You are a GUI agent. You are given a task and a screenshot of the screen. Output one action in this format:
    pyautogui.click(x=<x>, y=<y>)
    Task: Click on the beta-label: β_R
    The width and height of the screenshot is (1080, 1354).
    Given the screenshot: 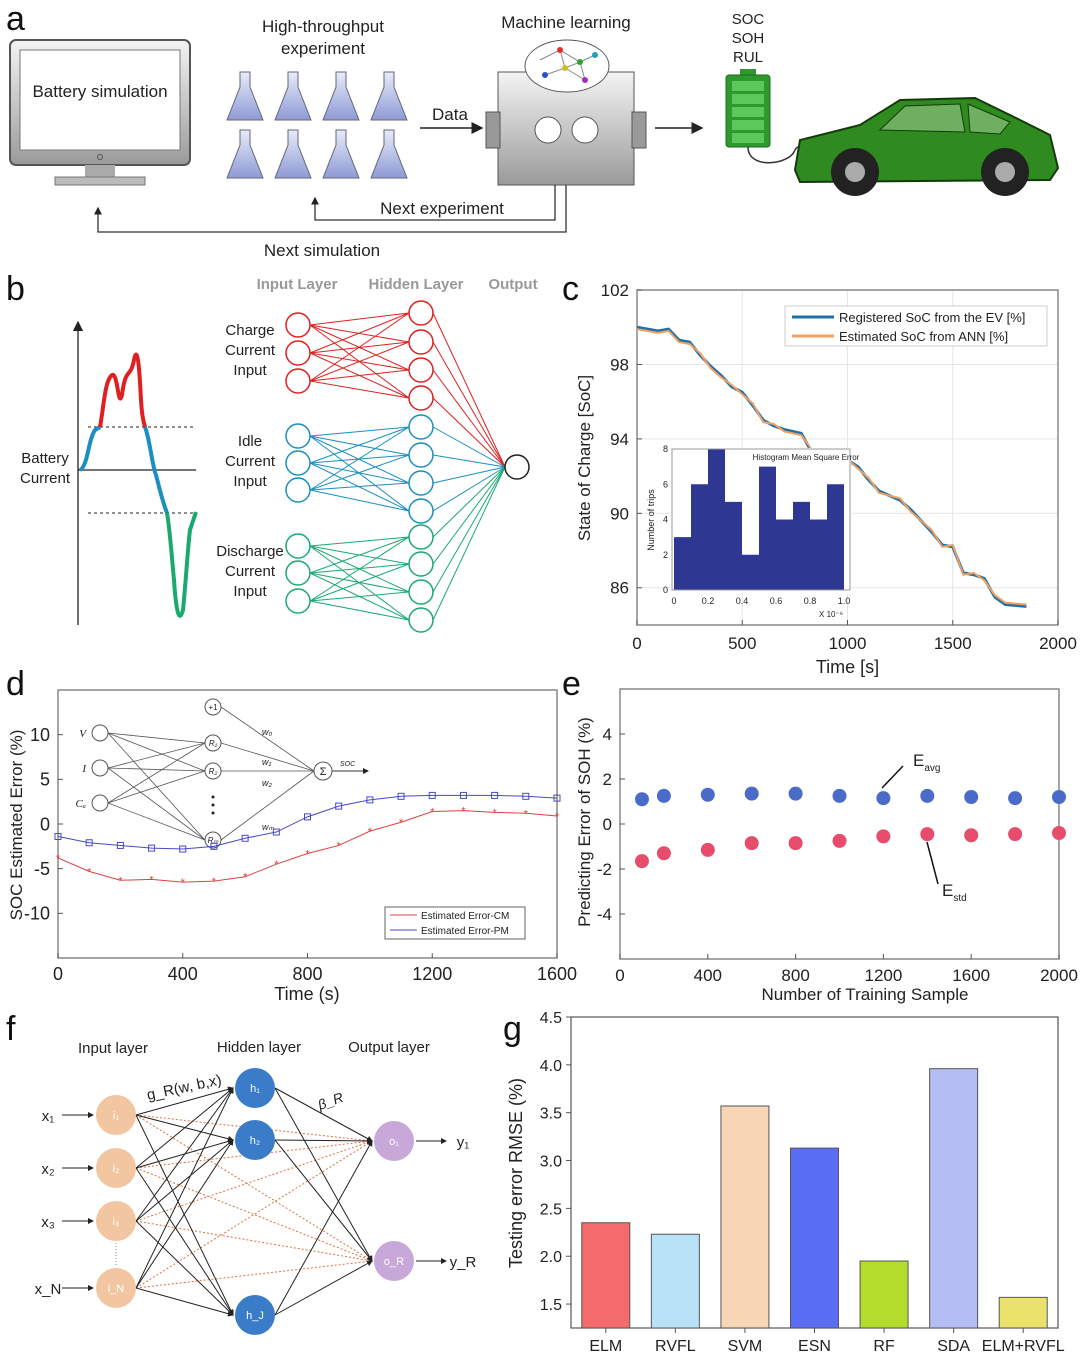 What is the action you would take?
    pyautogui.click(x=330, y=1101)
    